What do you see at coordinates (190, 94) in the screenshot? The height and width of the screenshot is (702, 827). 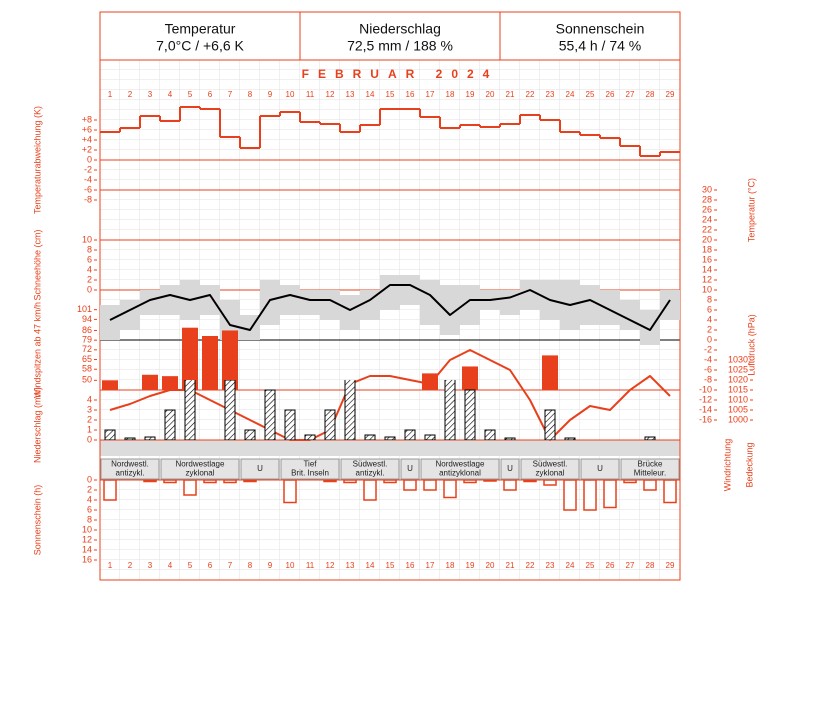 I see `day-label: 5` at bounding box center [190, 94].